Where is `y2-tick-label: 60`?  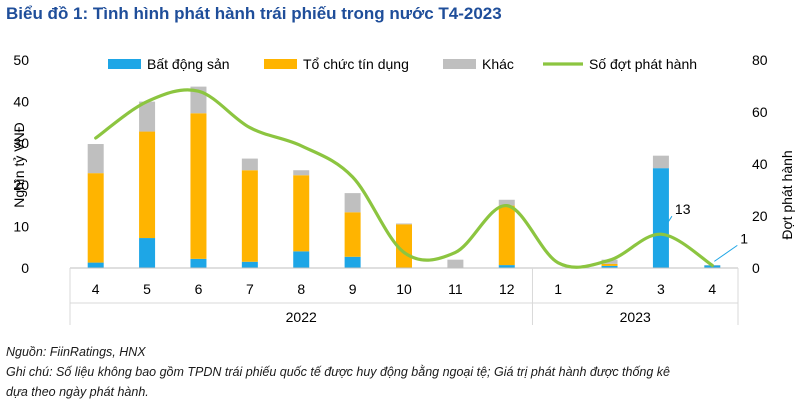
y2-tick-label: 60 is located at coordinates (760, 112).